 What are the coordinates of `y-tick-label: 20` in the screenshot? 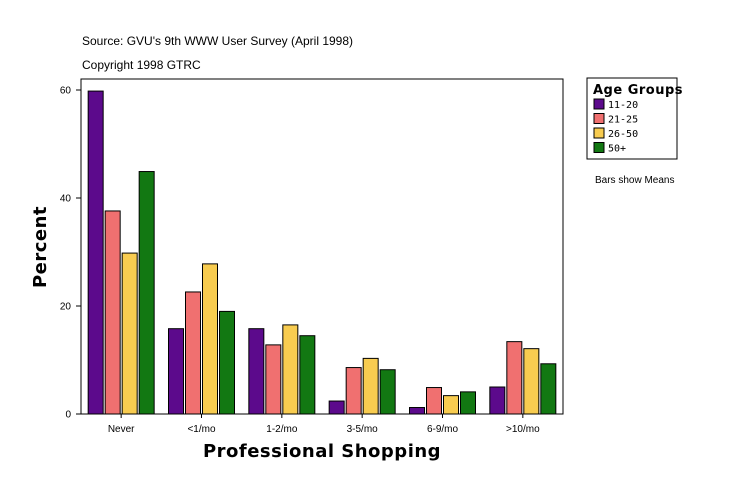 It's located at (66, 307).